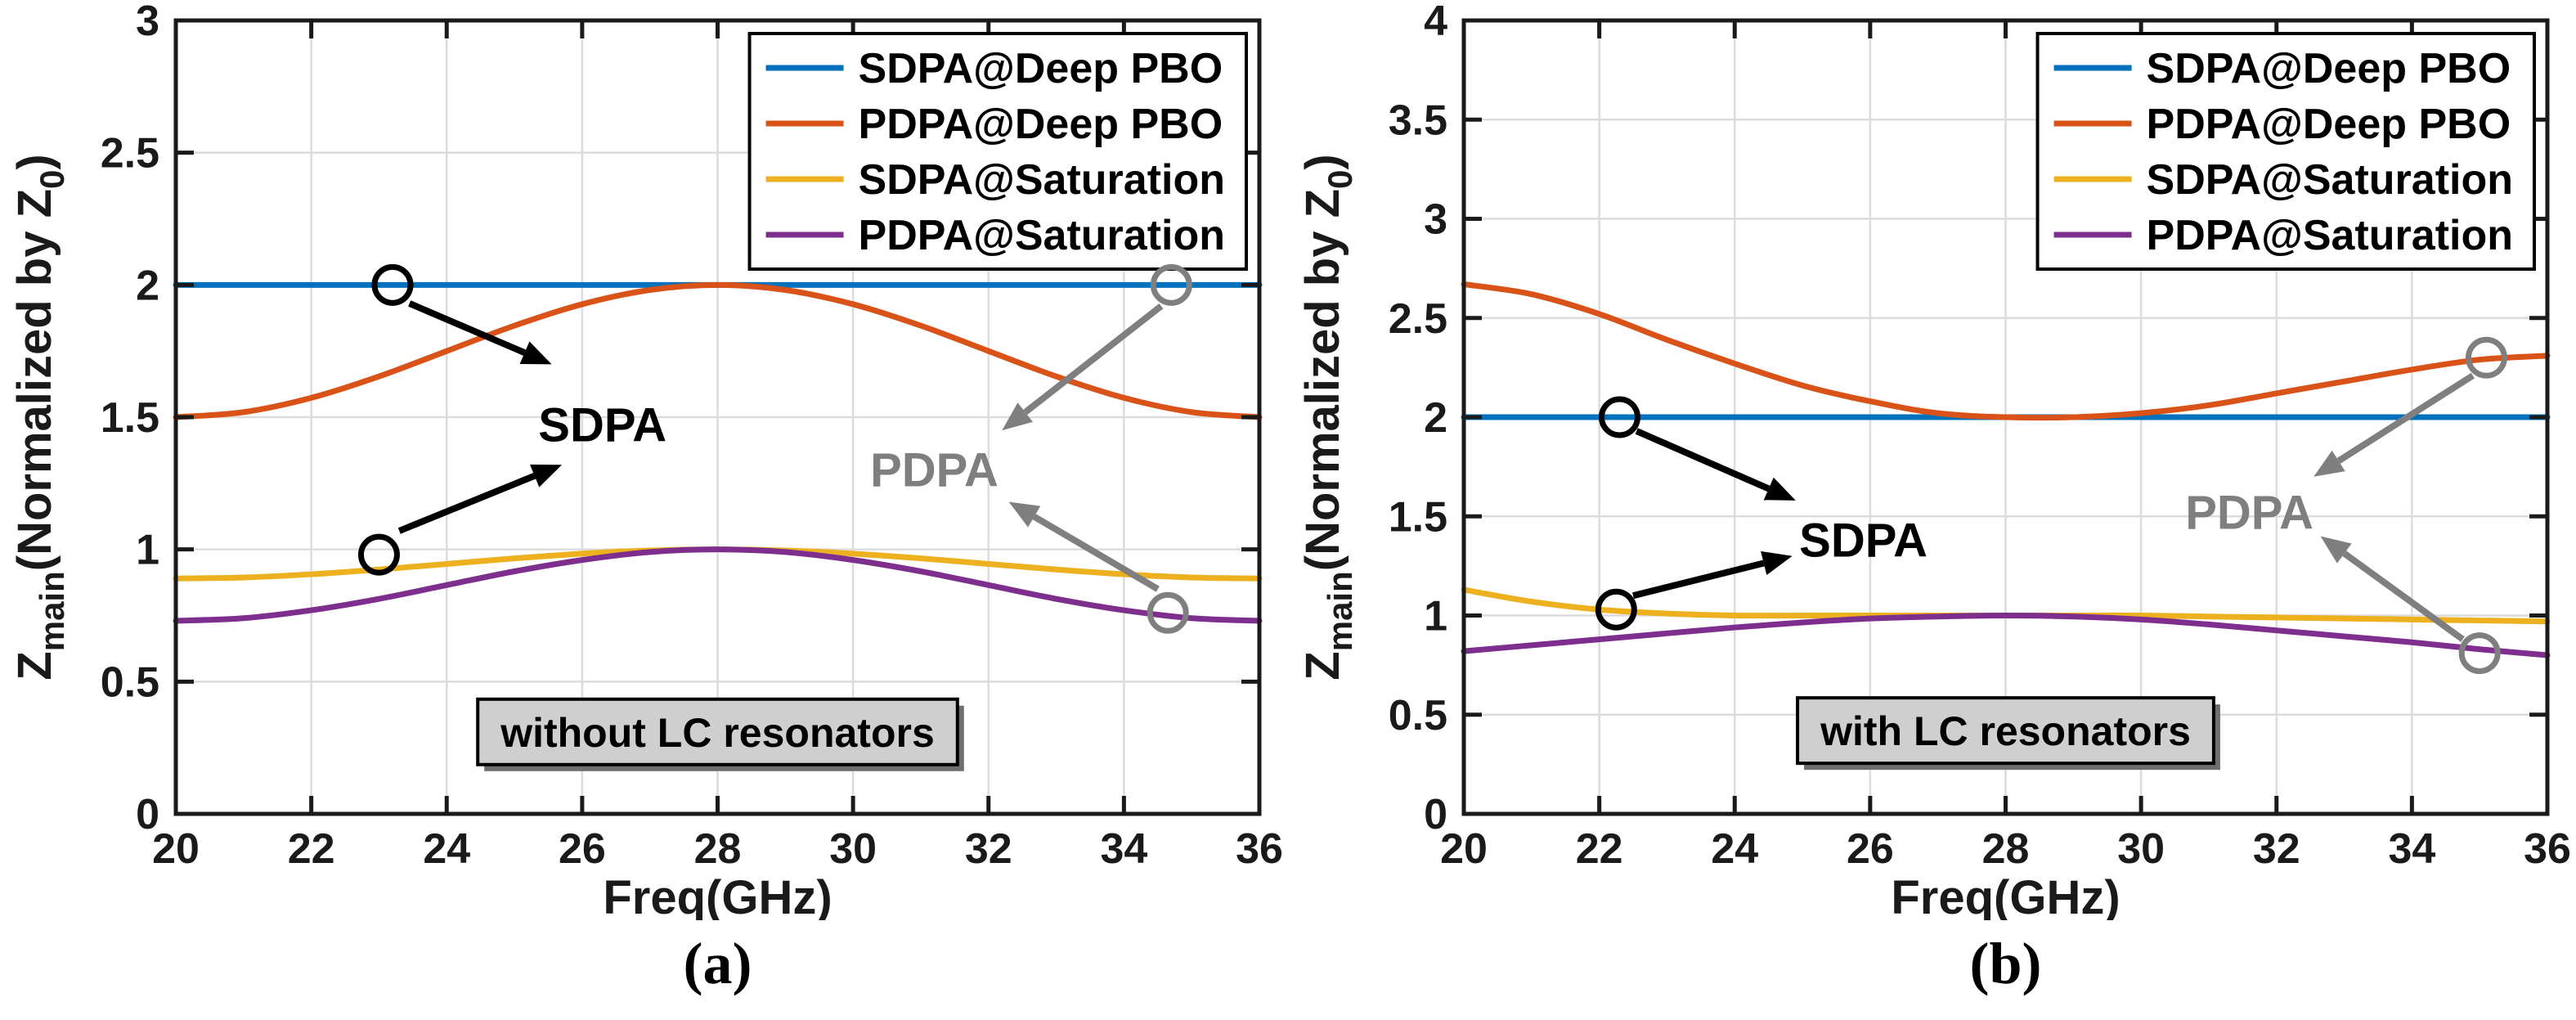 The width and height of the screenshot is (2576, 1020). What do you see at coordinates (1124, 849) in the screenshot?
I see `x-tick-label: 34` at bounding box center [1124, 849].